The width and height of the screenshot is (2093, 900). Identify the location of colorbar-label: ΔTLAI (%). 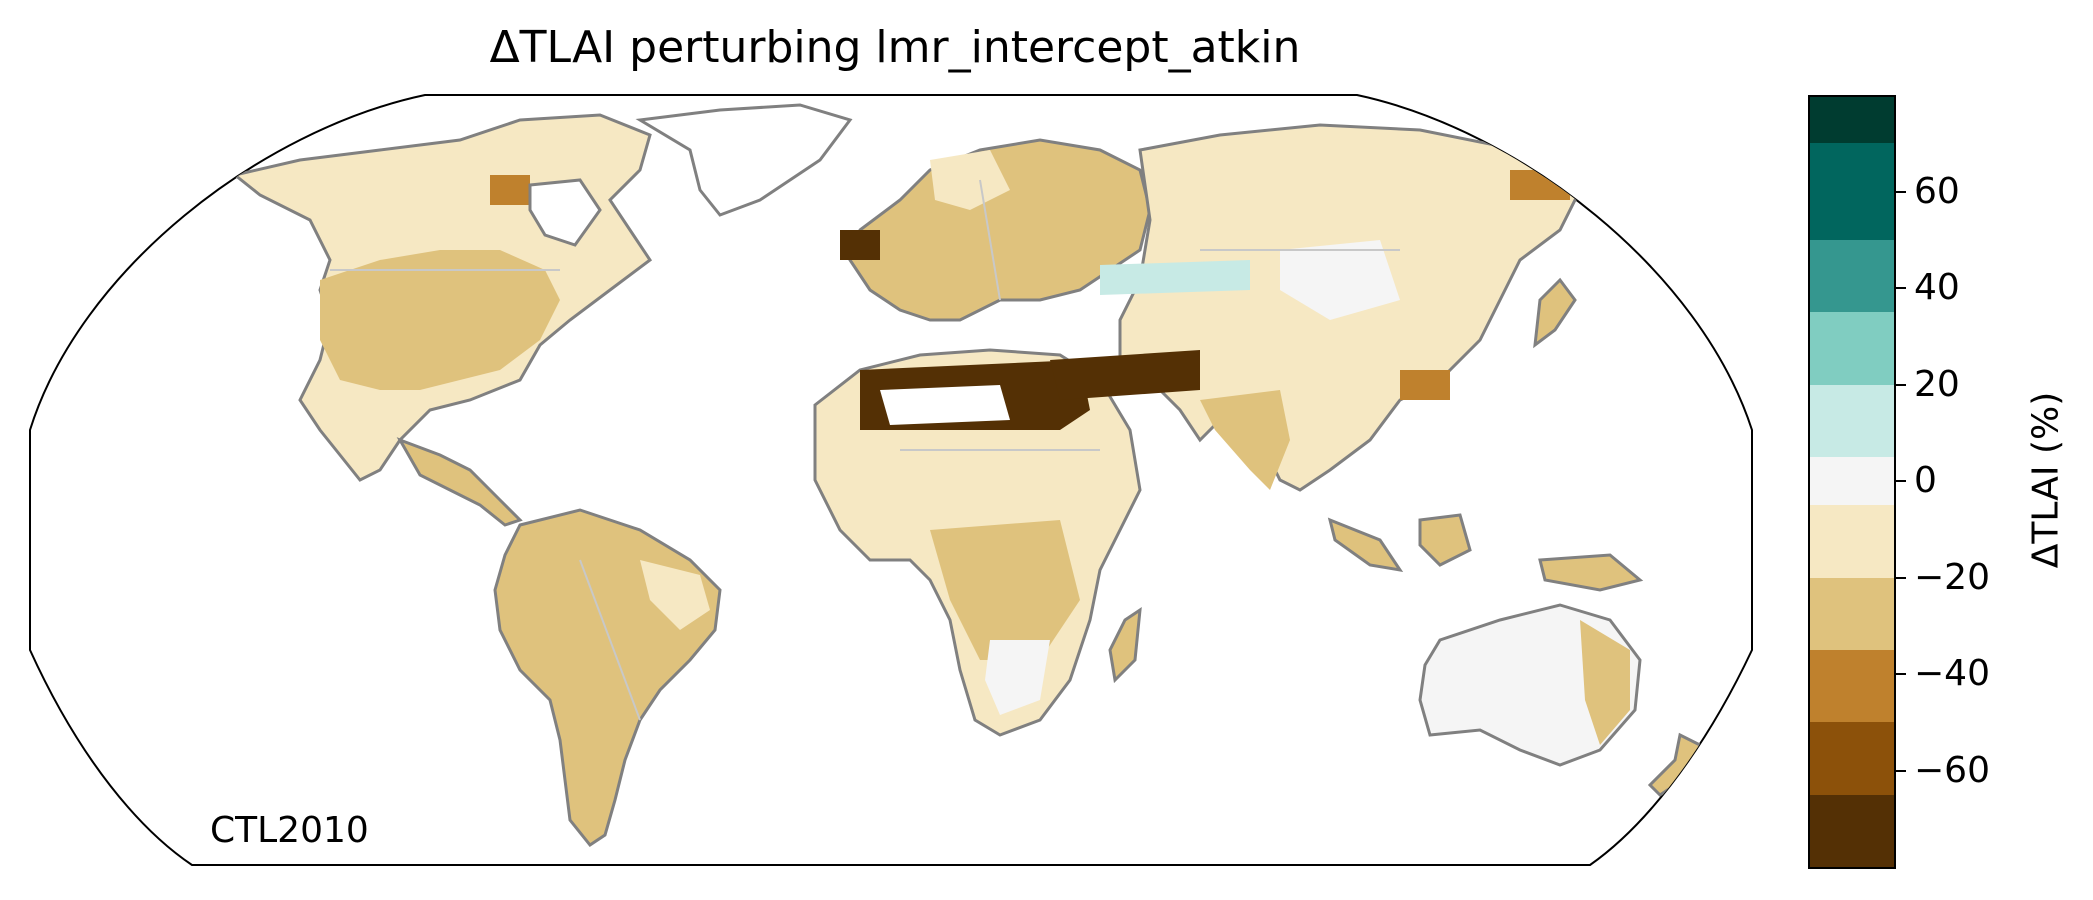
(2046, 480).